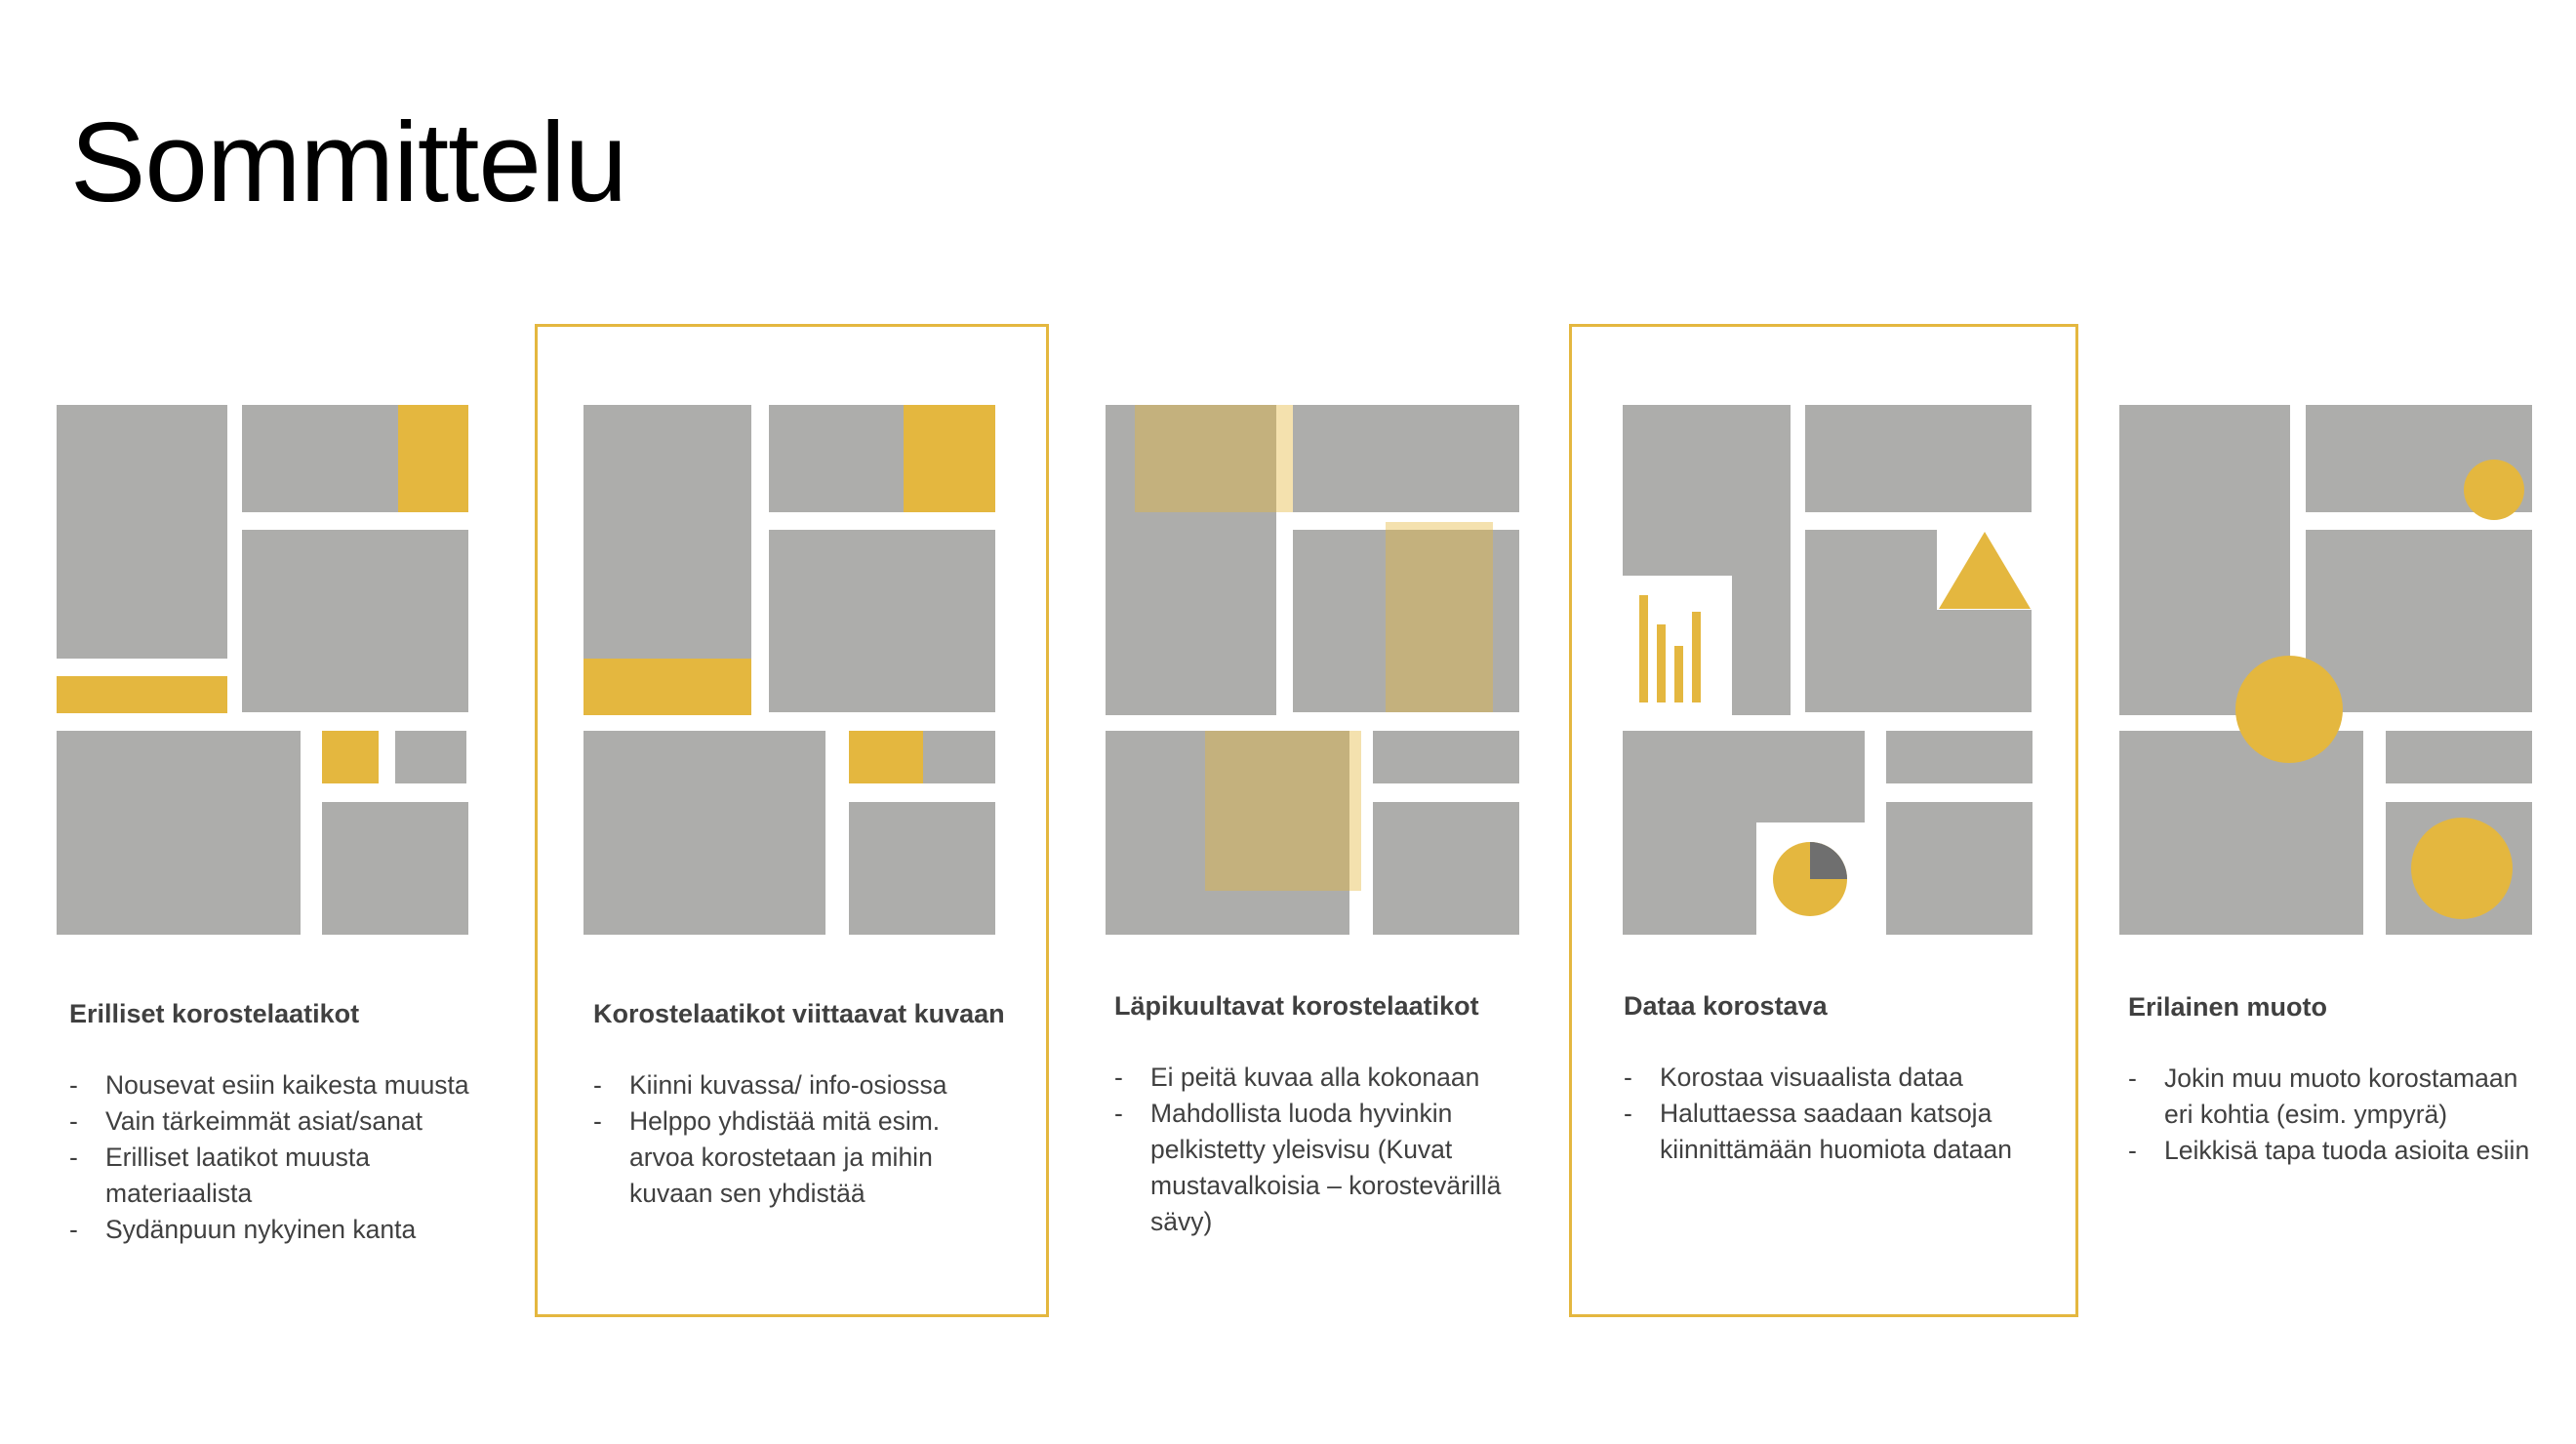  I want to click on page-title: Sommittelu, so click(348, 162).